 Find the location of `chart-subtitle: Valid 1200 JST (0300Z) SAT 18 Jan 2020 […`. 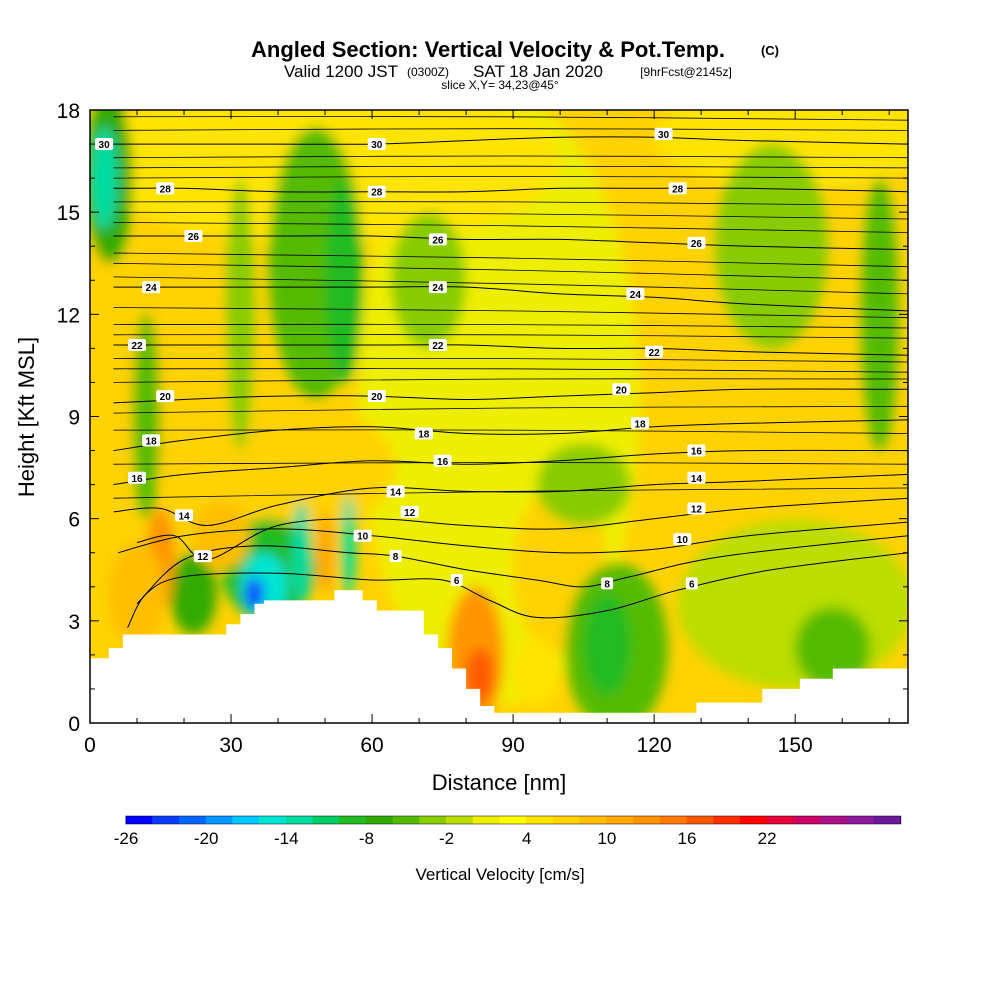

chart-subtitle: Valid 1200 JST (0300Z) SAT 18 Jan 2020 [… is located at coordinates (508, 71).